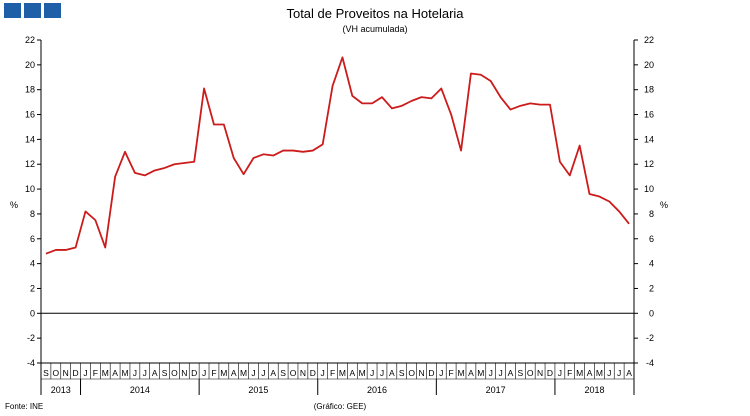 This screenshot has width=750, height=416. What do you see at coordinates (649, 115) in the screenshot?
I see `y-tick-label-right: 16` at bounding box center [649, 115].